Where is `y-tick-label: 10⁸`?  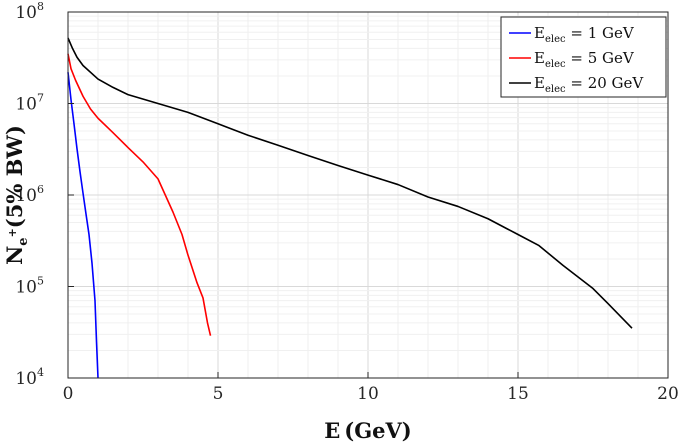 y-tick-label: 10⁸ is located at coordinates (29, 11).